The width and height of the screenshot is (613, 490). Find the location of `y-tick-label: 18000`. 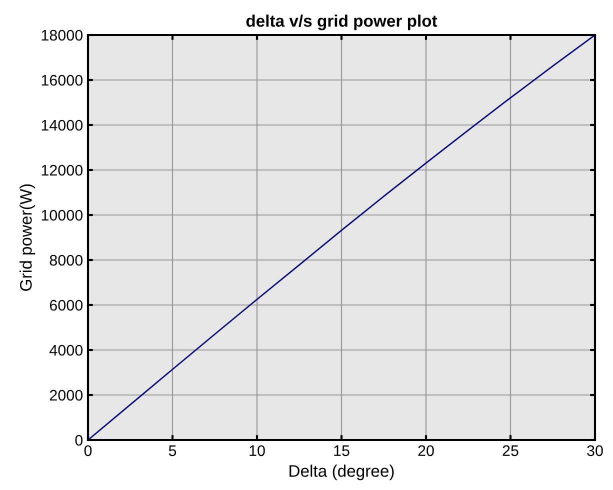

y-tick-label: 18000 is located at coordinates (62, 35).